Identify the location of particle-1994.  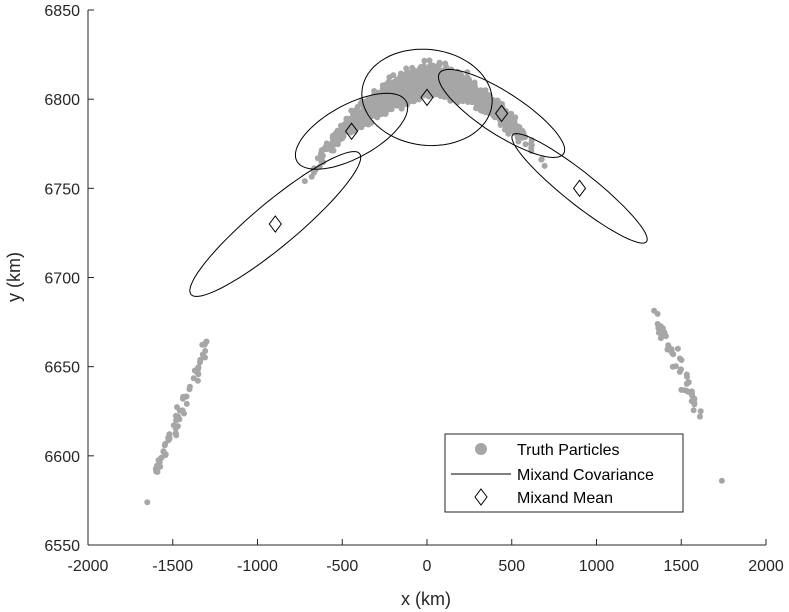
(382, 88).